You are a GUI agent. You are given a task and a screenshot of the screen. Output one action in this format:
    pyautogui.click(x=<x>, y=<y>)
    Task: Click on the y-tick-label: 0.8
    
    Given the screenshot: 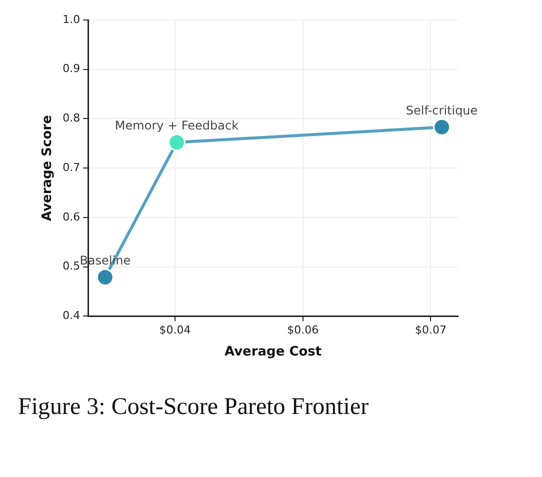 What is the action you would take?
    pyautogui.click(x=71, y=118)
    